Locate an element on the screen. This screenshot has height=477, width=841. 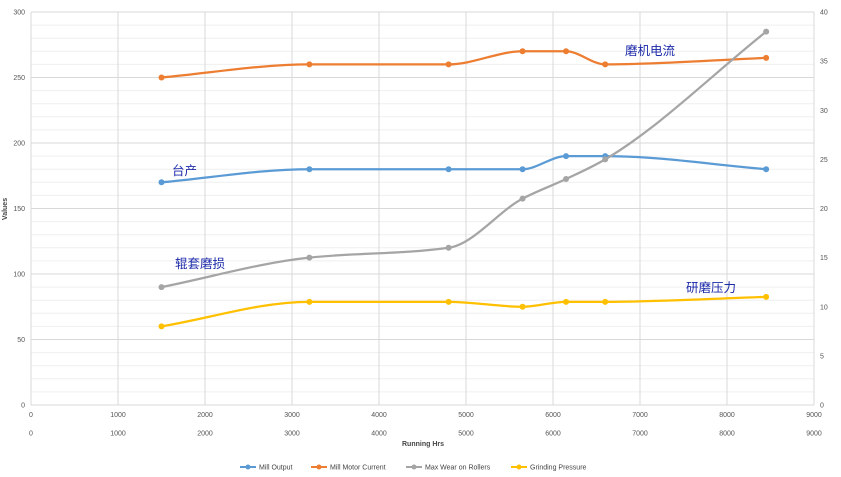
x2-tick-label: 1000 is located at coordinates (118, 434).